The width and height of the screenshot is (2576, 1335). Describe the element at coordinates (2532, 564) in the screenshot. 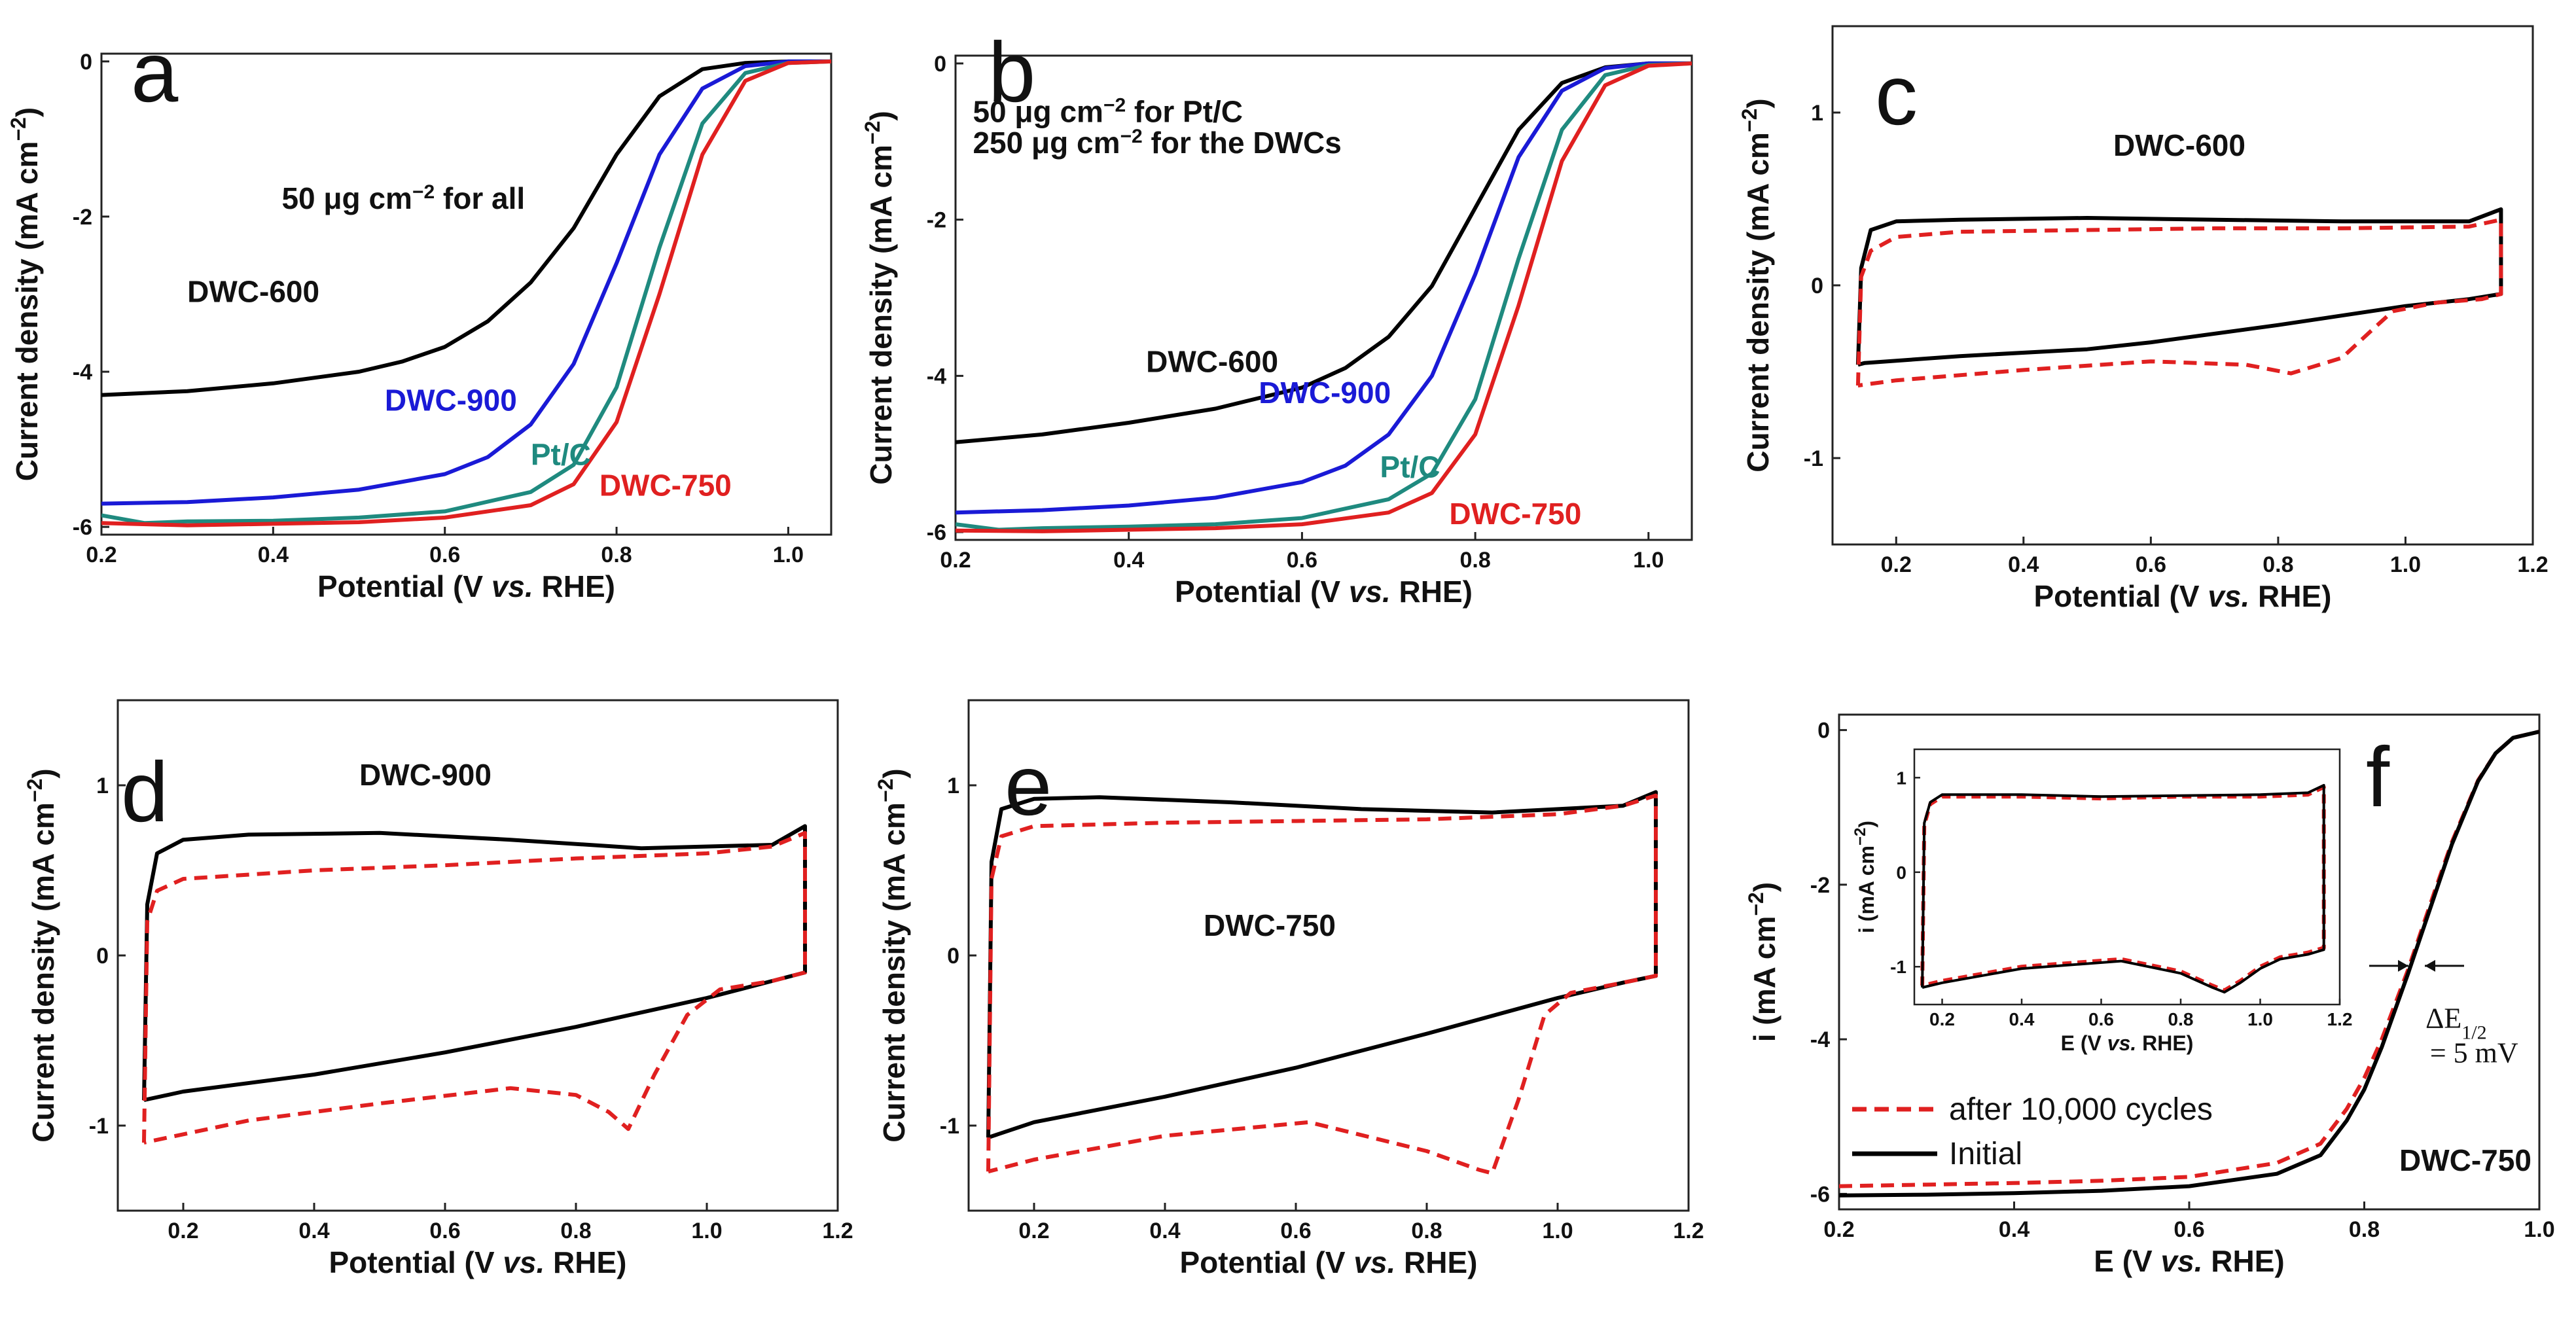

I see `x-tick-label: 1.2` at that location.